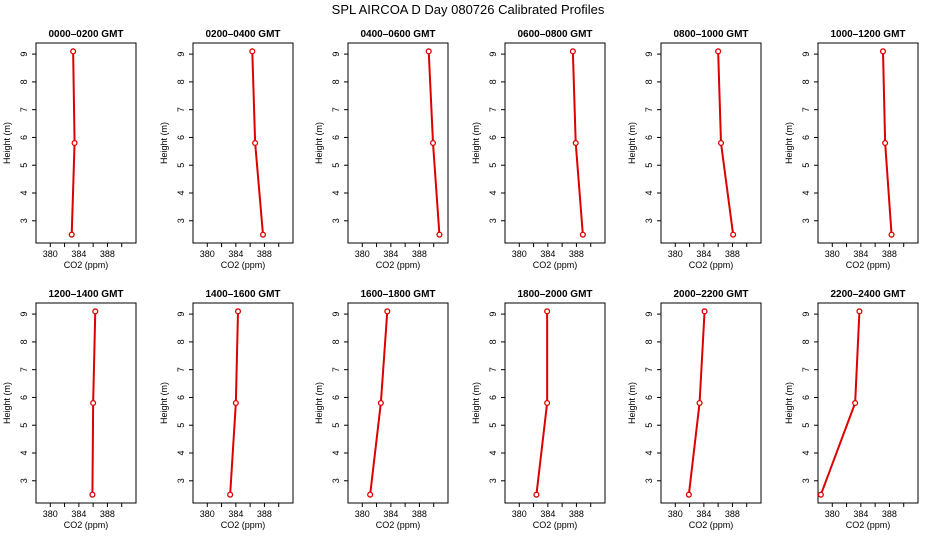 This screenshot has height=540, width=936. Describe the element at coordinates (397, 34) in the screenshot. I see `panel-title: 0400–0600 GMT` at that location.